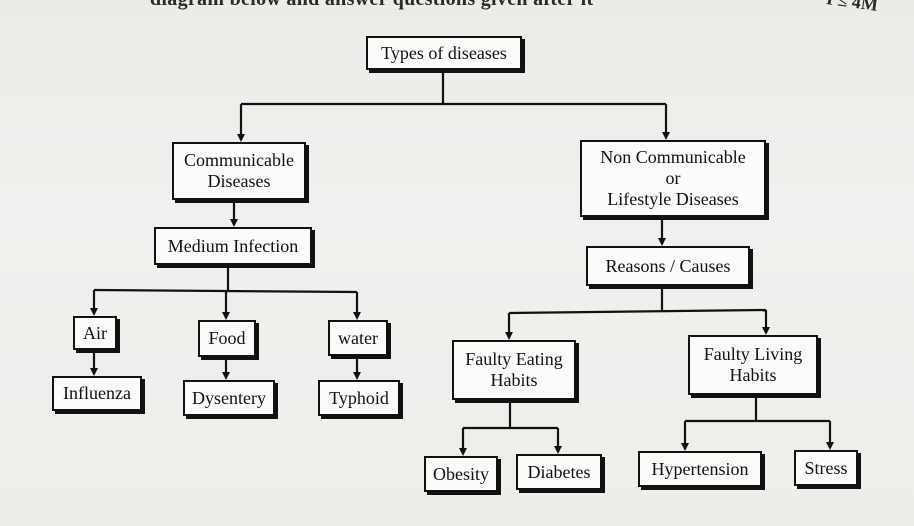 This screenshot has width=914, height=526. I want to click on node-label: Stress, so click(826, 467).